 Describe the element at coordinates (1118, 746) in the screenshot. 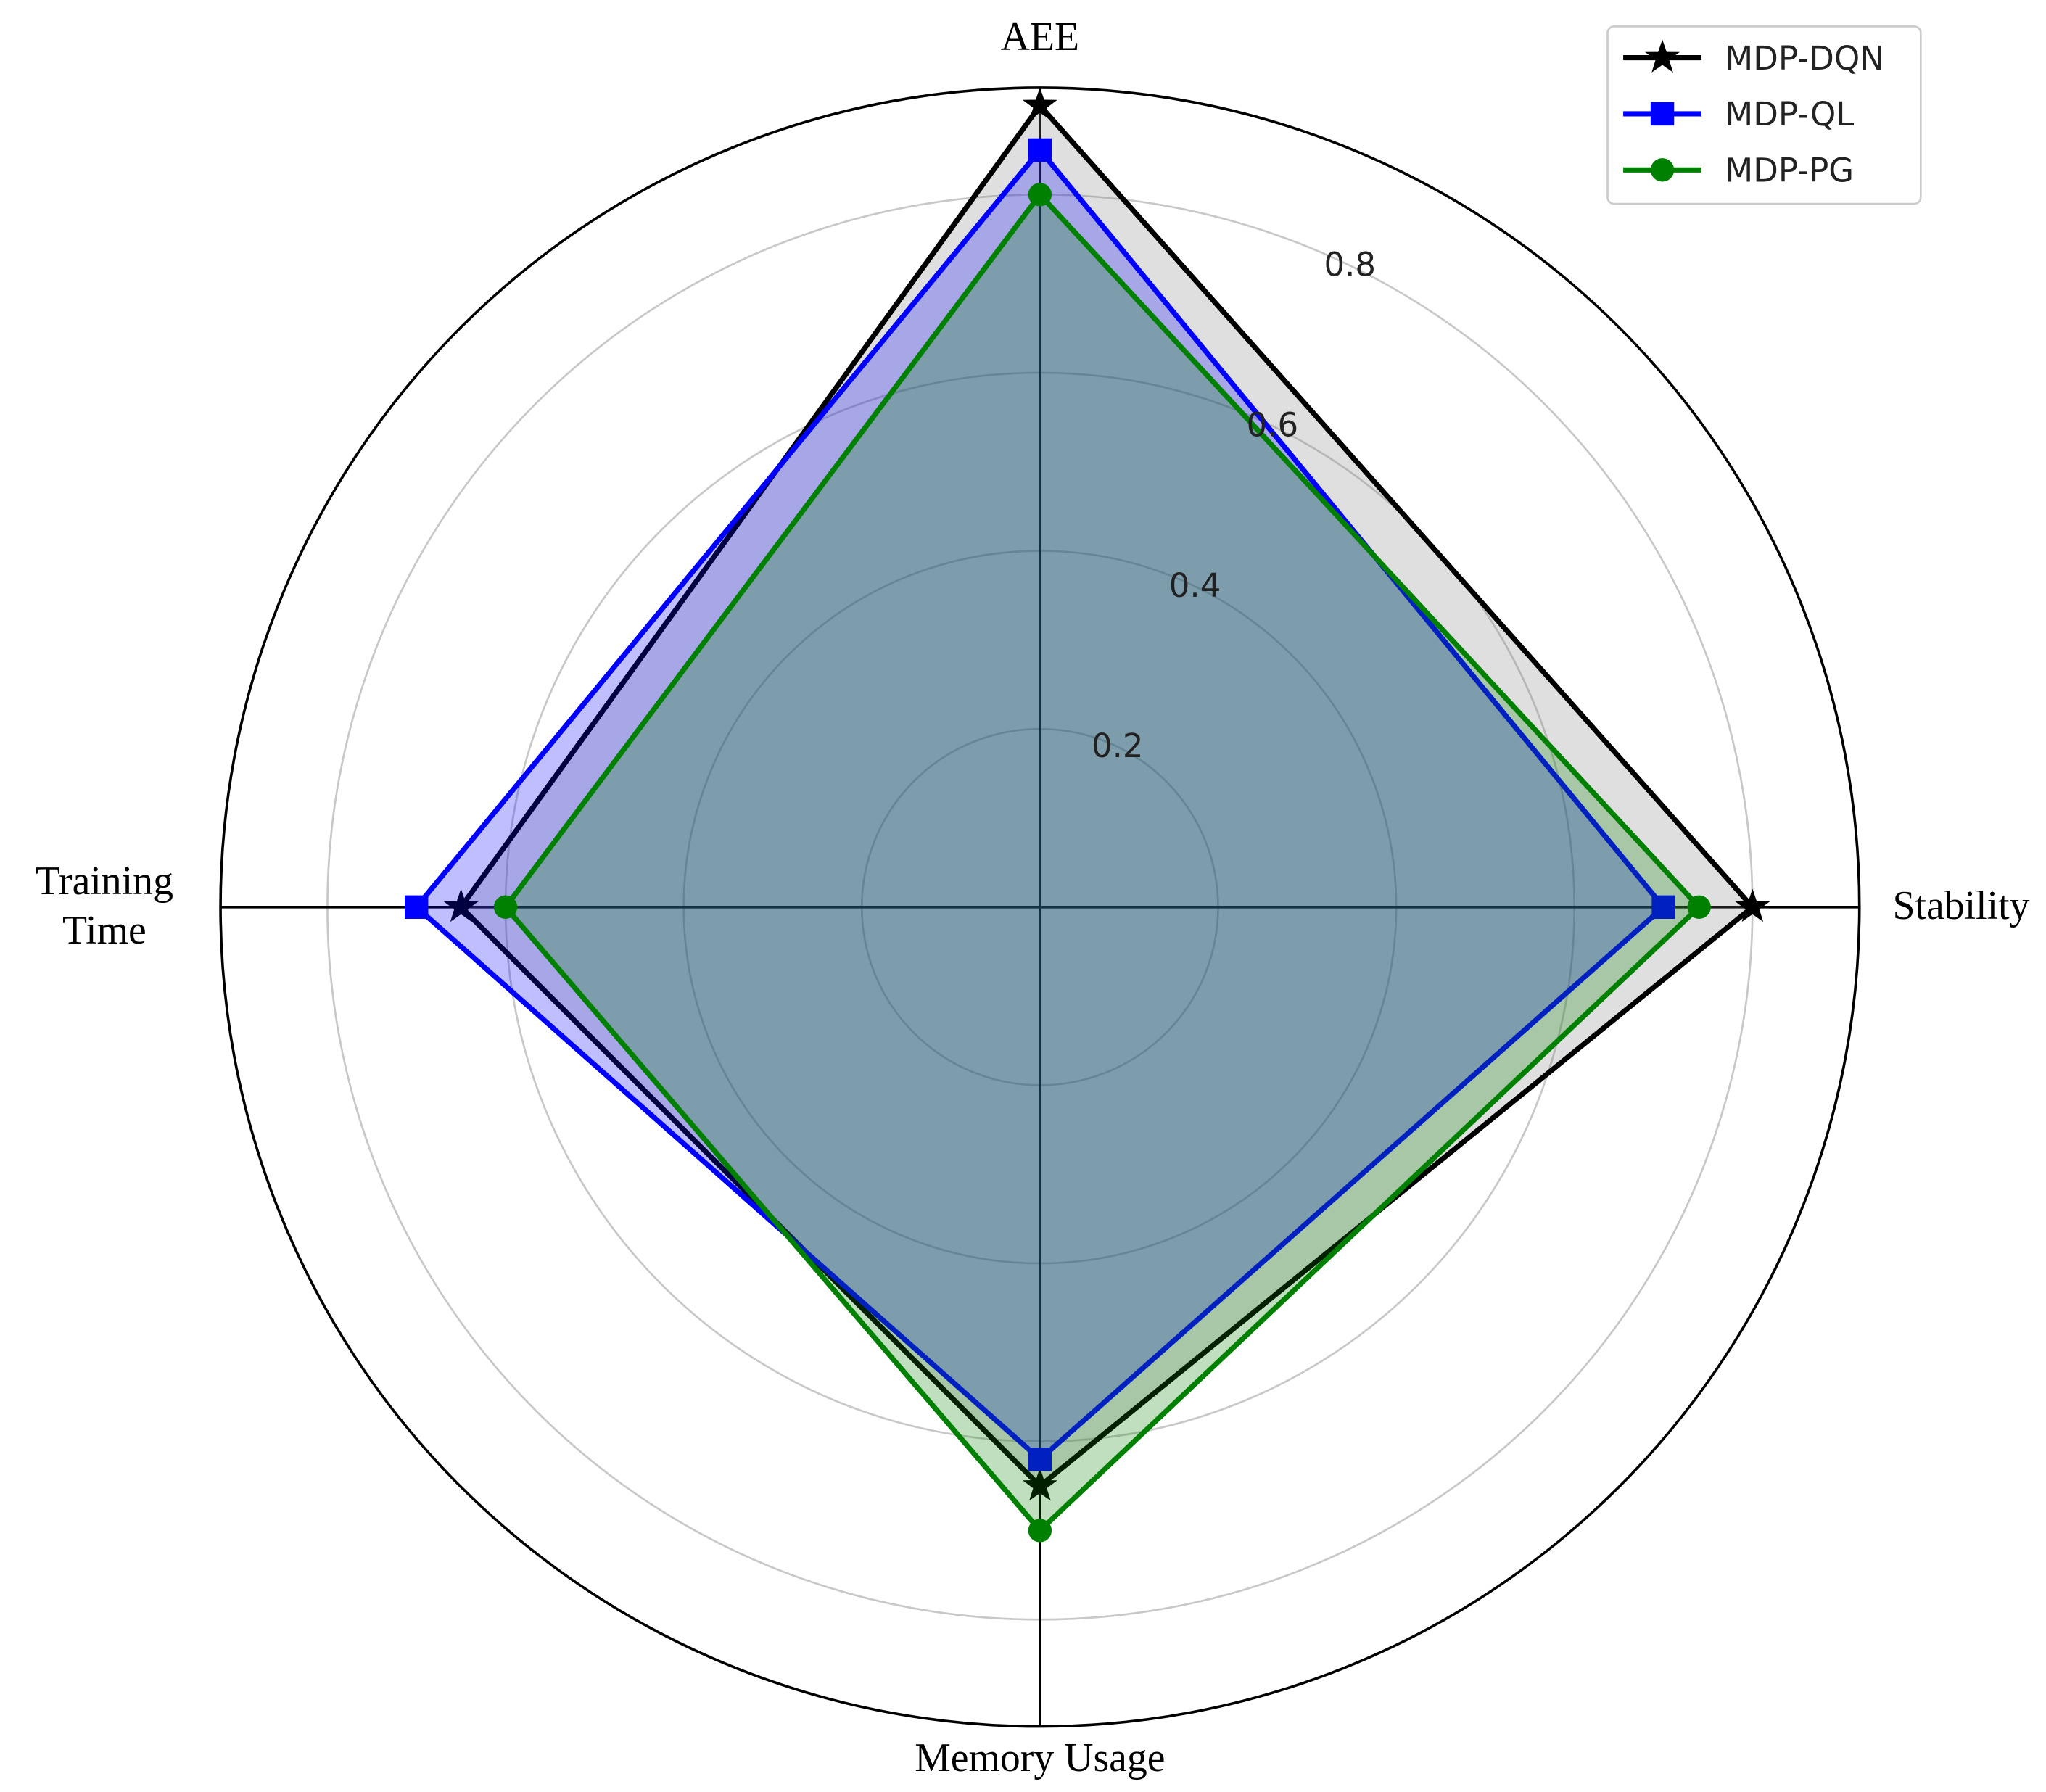

I see `r-tick-label: 0.2` at that location.